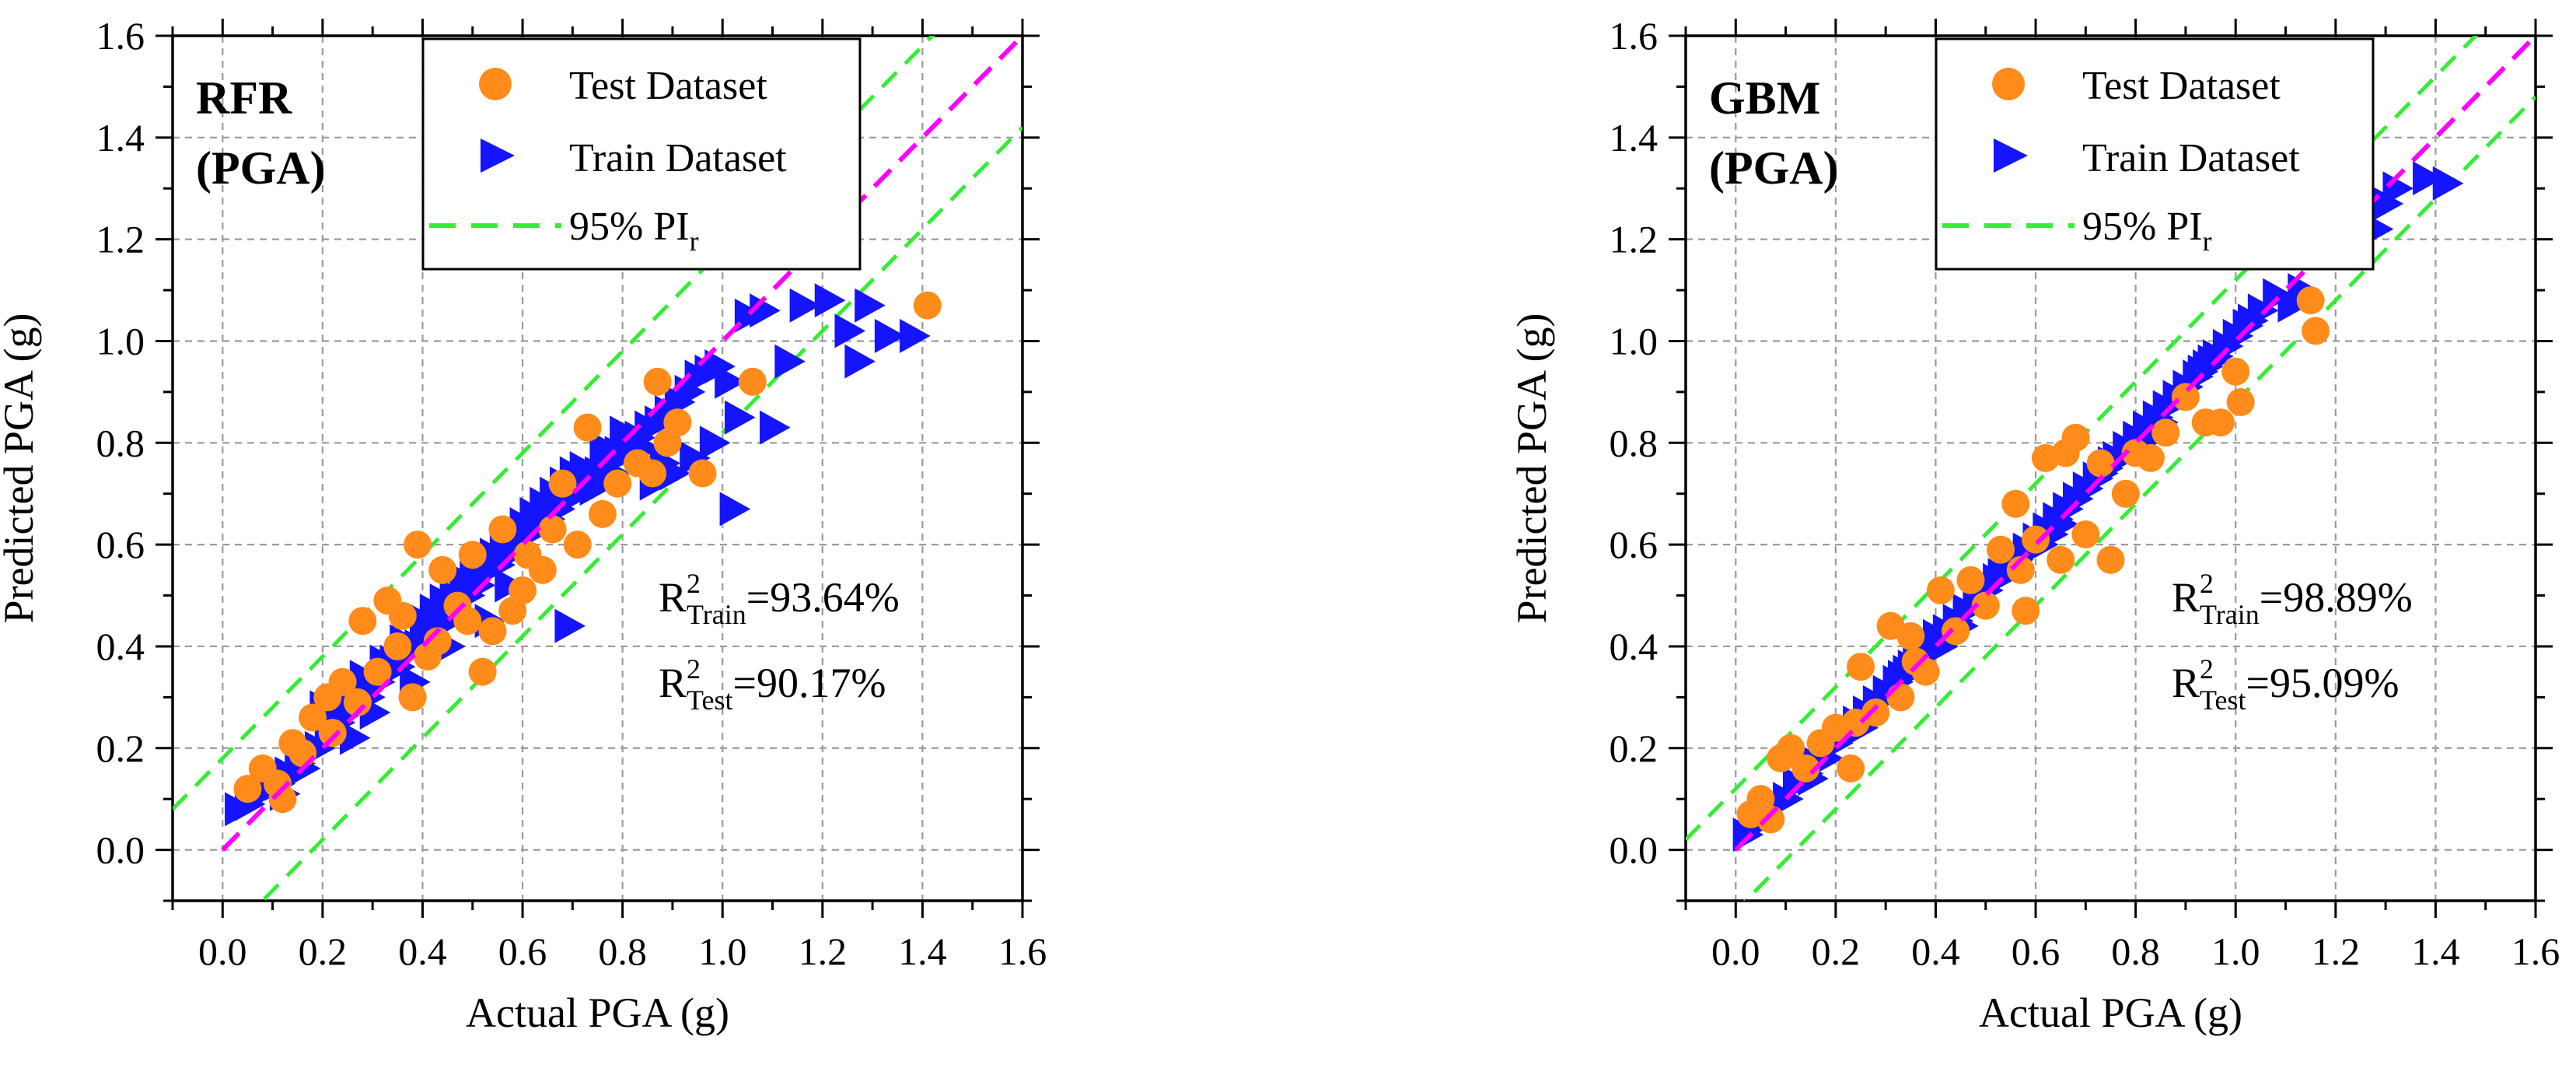  I want to click on stat-train-sub: Train, so click(716, 614).